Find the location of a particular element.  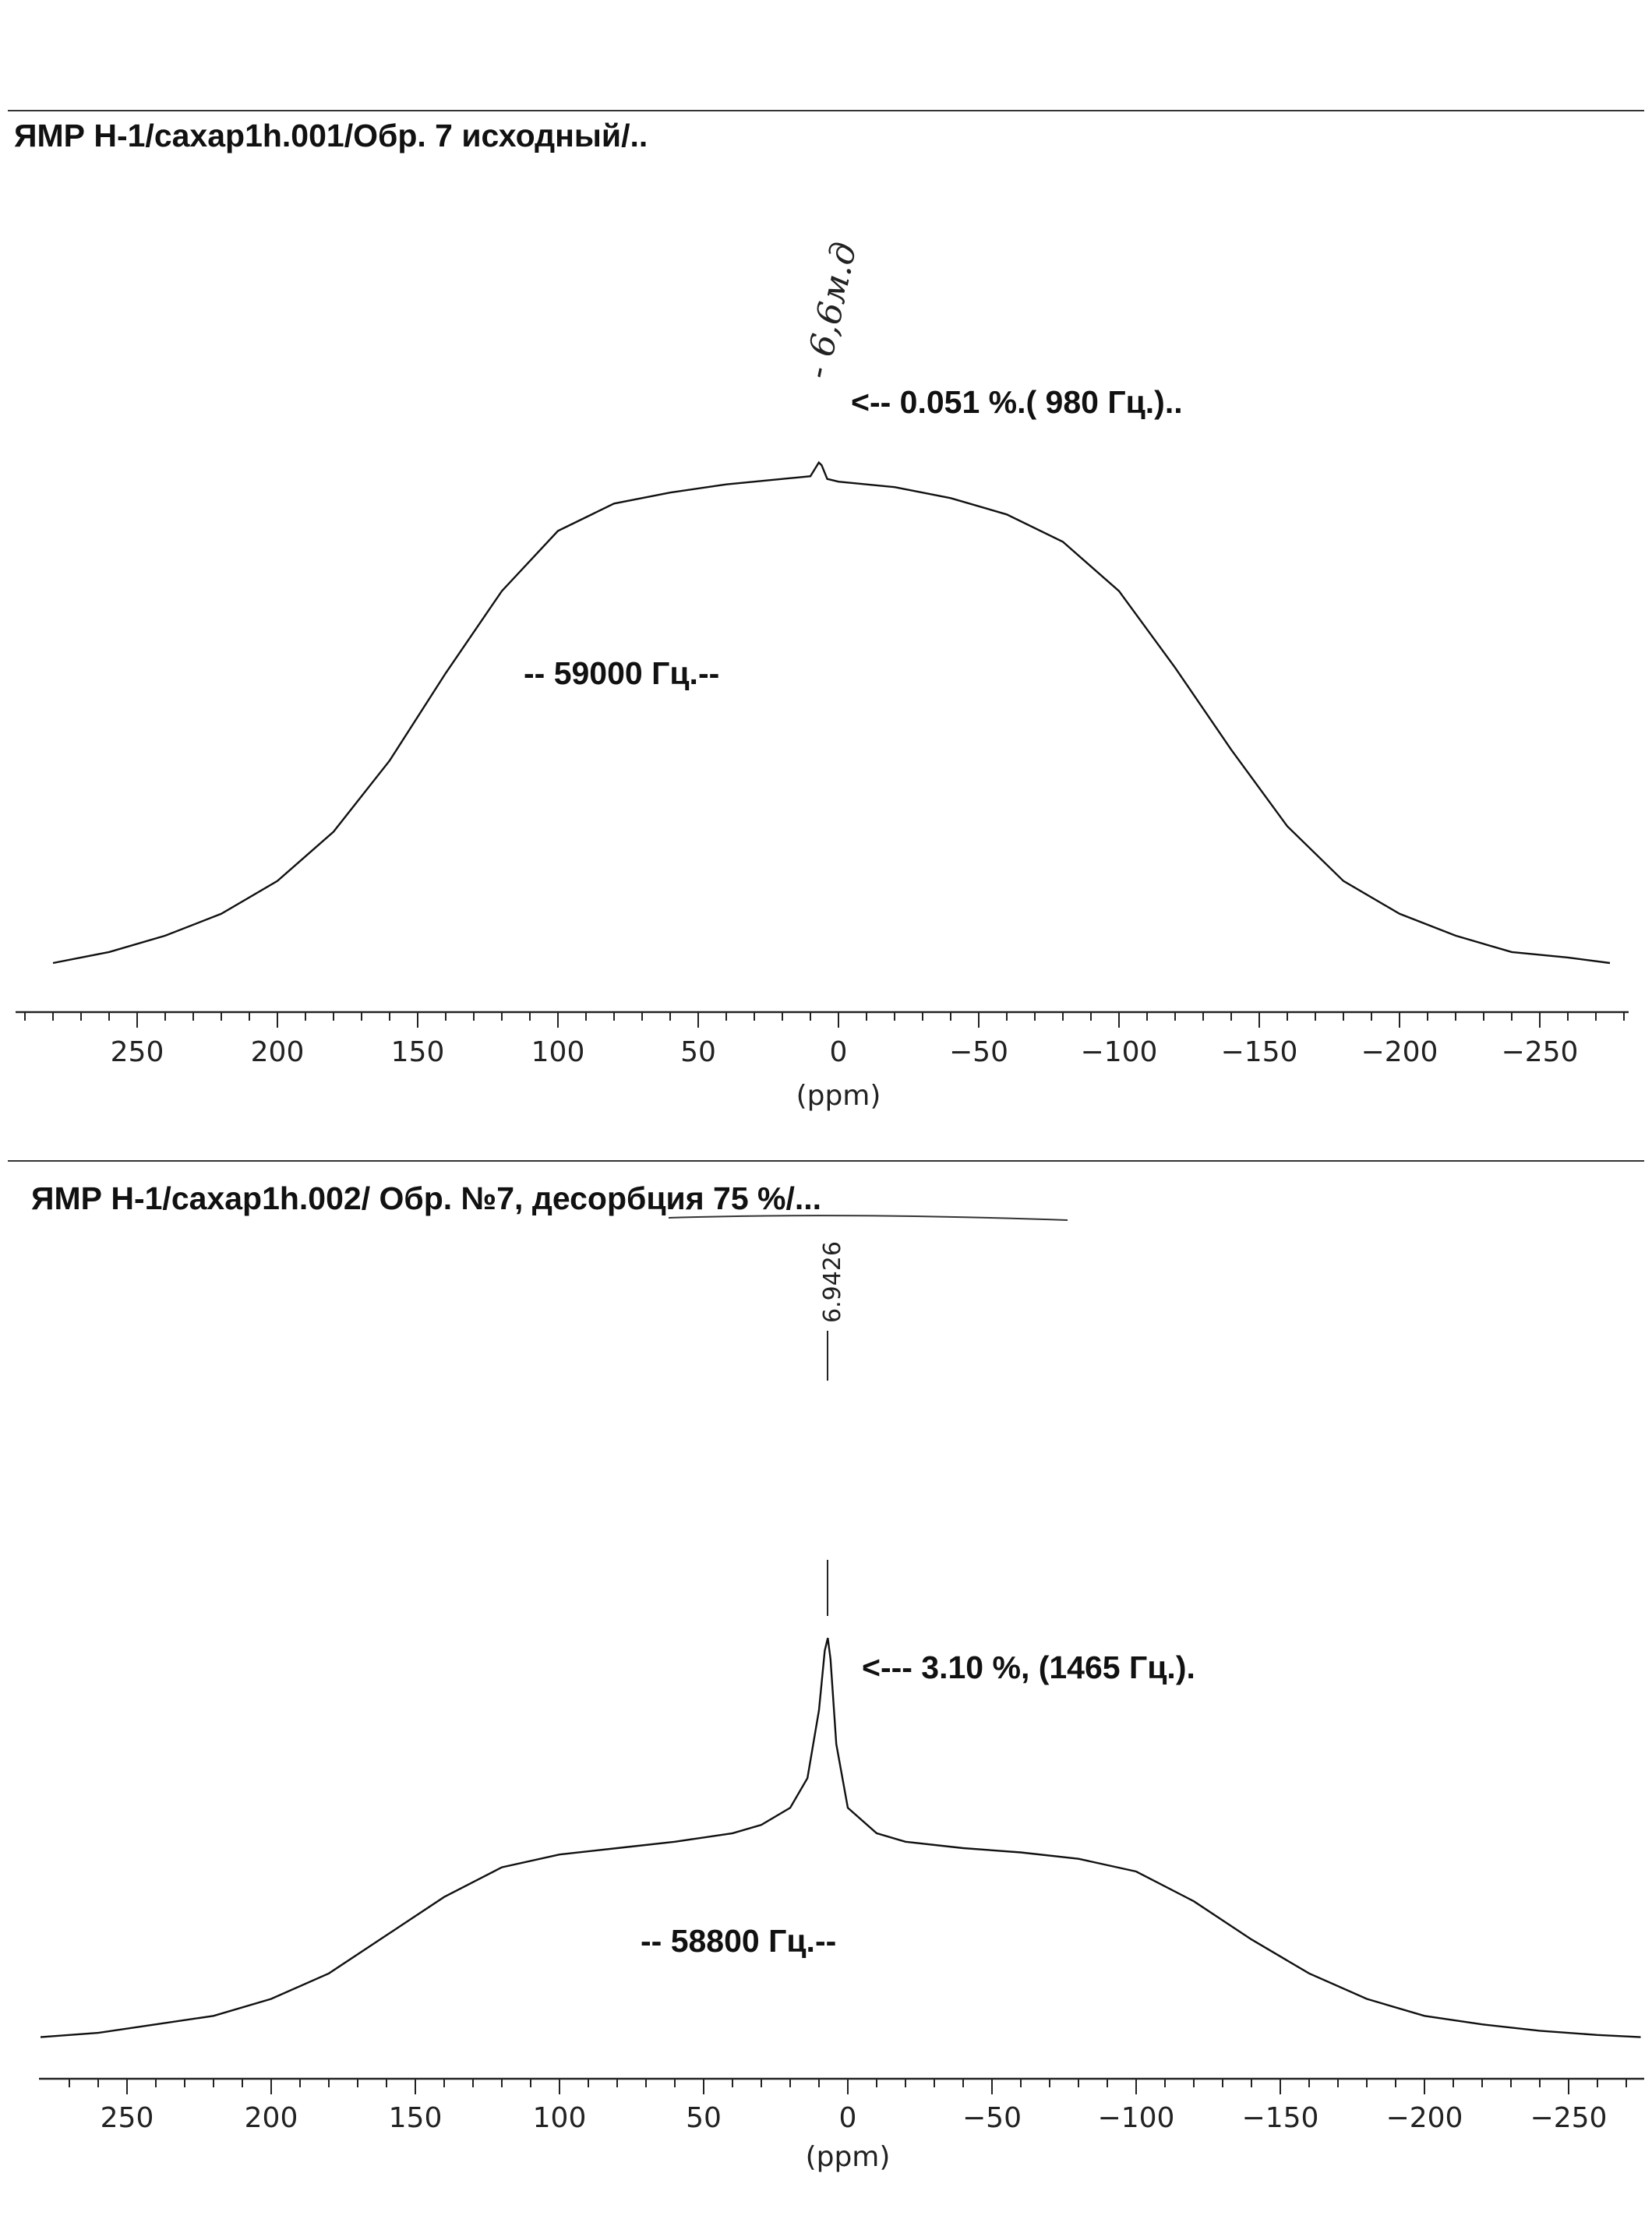

peak-percent-note-2: <--- 3.10 %, (1465 Гц.). is located at coordinates (1028, 1667).